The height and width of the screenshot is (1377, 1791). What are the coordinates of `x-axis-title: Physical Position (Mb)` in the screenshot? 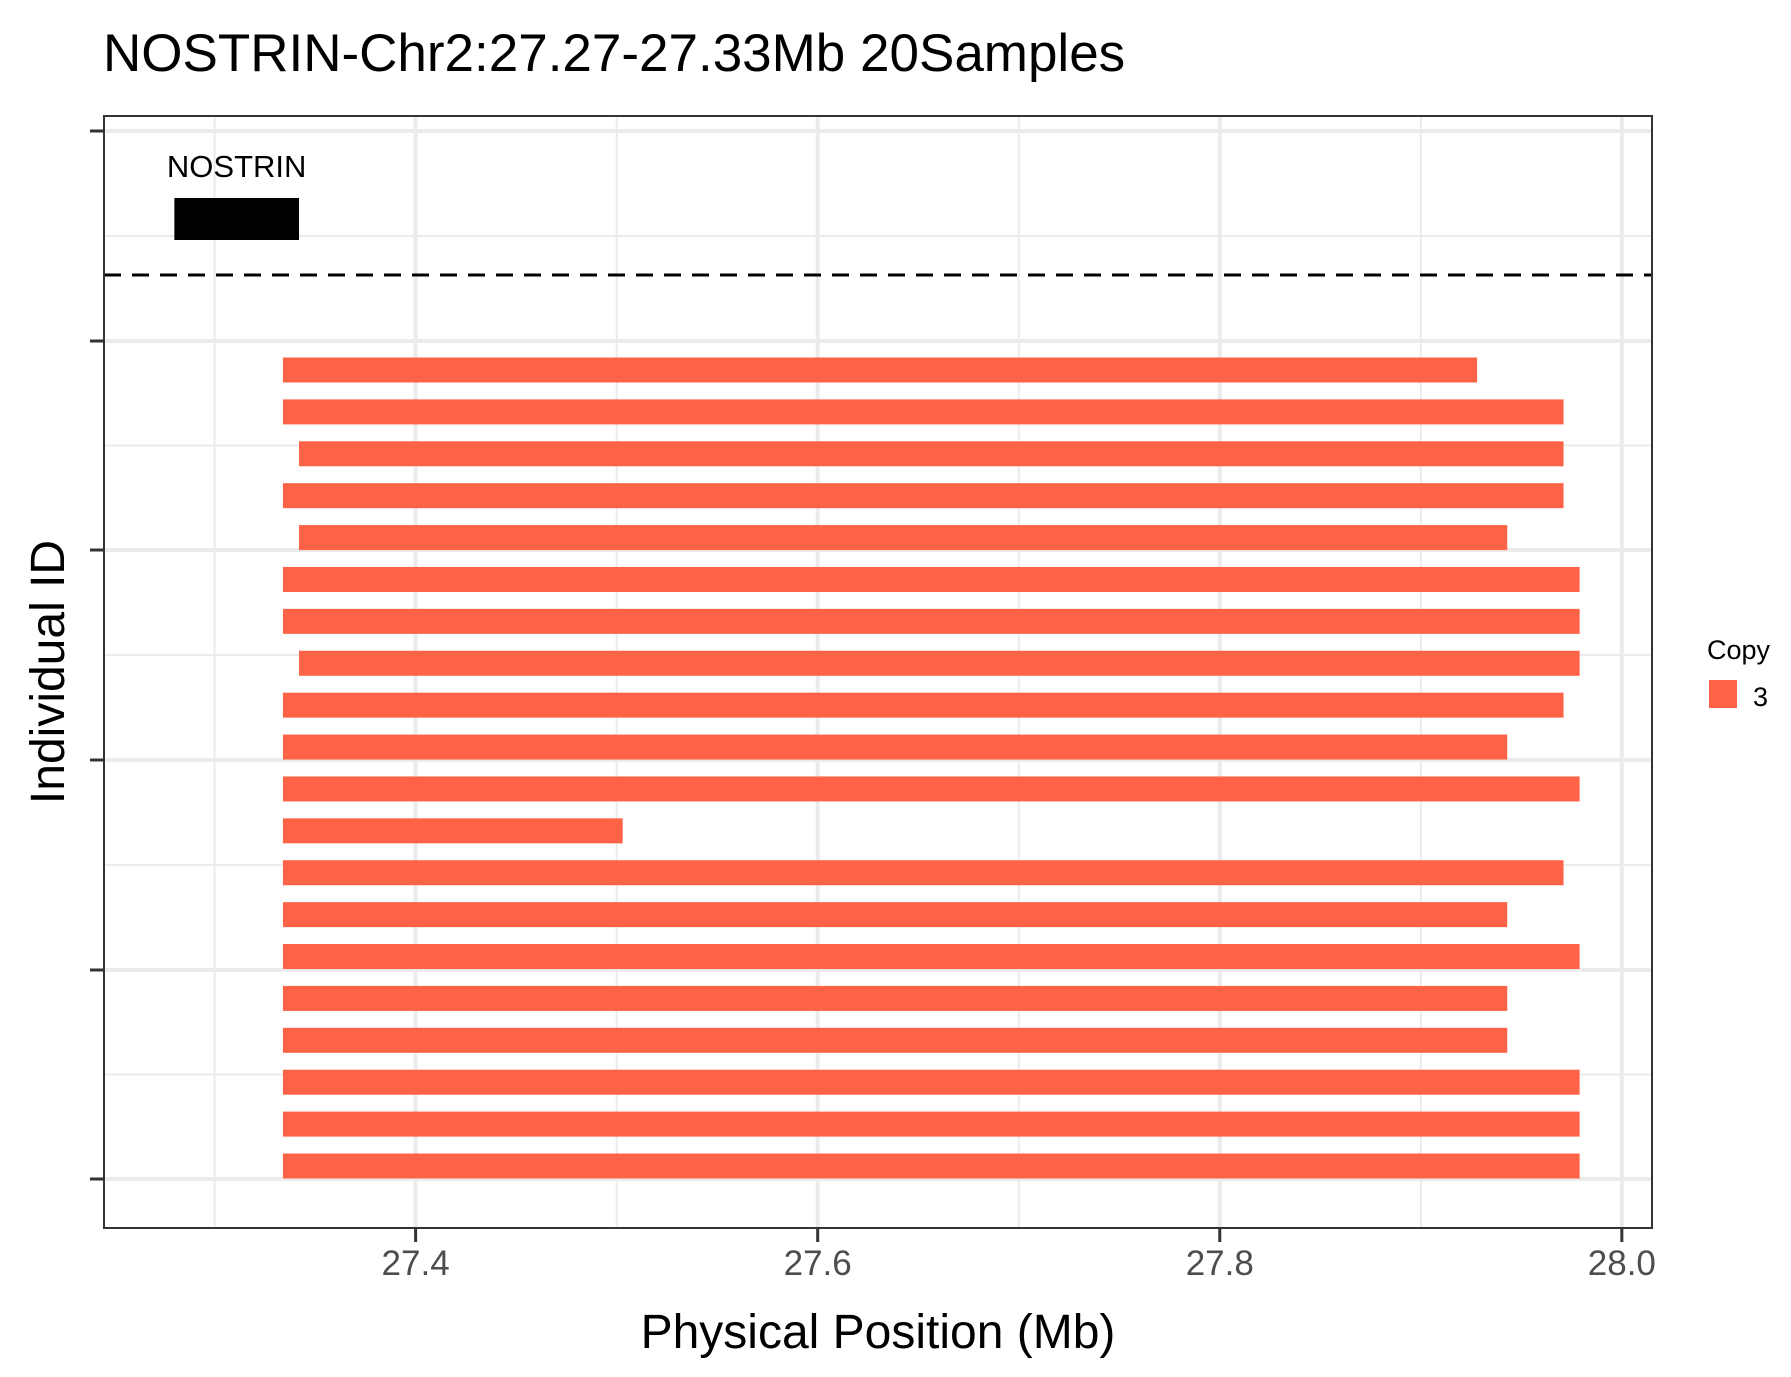 It's located at (878, 1332).